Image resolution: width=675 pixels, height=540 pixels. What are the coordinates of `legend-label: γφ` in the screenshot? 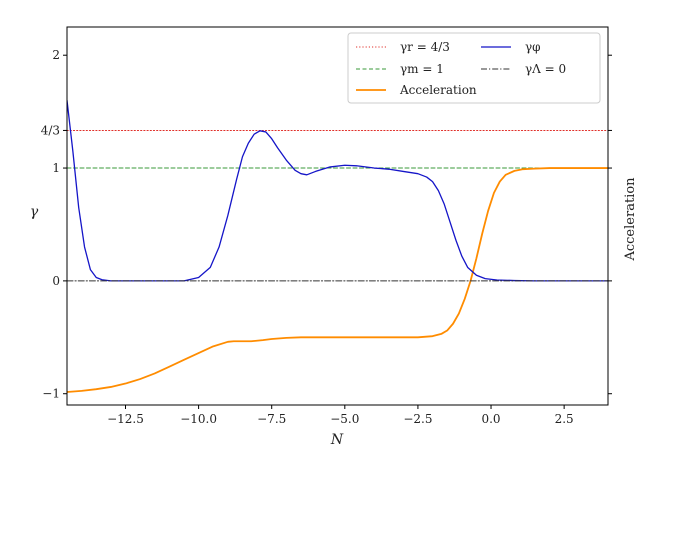 It's located at (533, 47).